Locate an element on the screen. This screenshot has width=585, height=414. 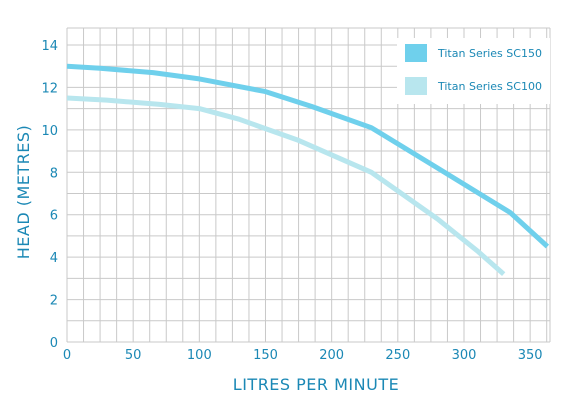
x-tick-label: 250 is located at coordinates (397, 355).